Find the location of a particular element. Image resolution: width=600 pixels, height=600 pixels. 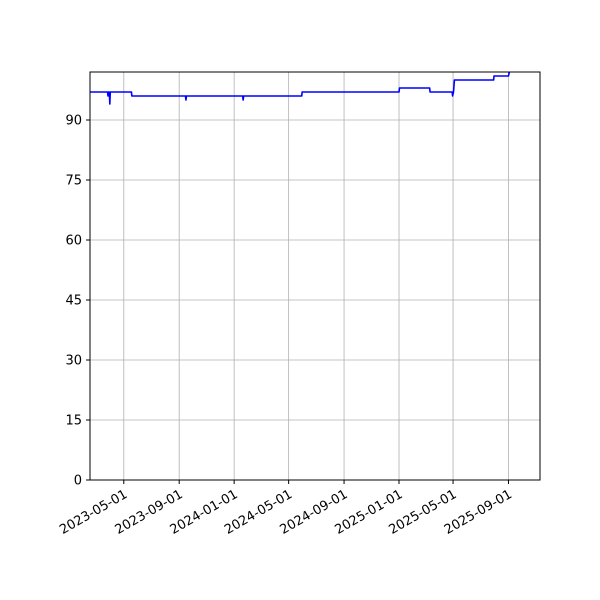

y-tick-label: 75 is located at coordinates (73, 181).